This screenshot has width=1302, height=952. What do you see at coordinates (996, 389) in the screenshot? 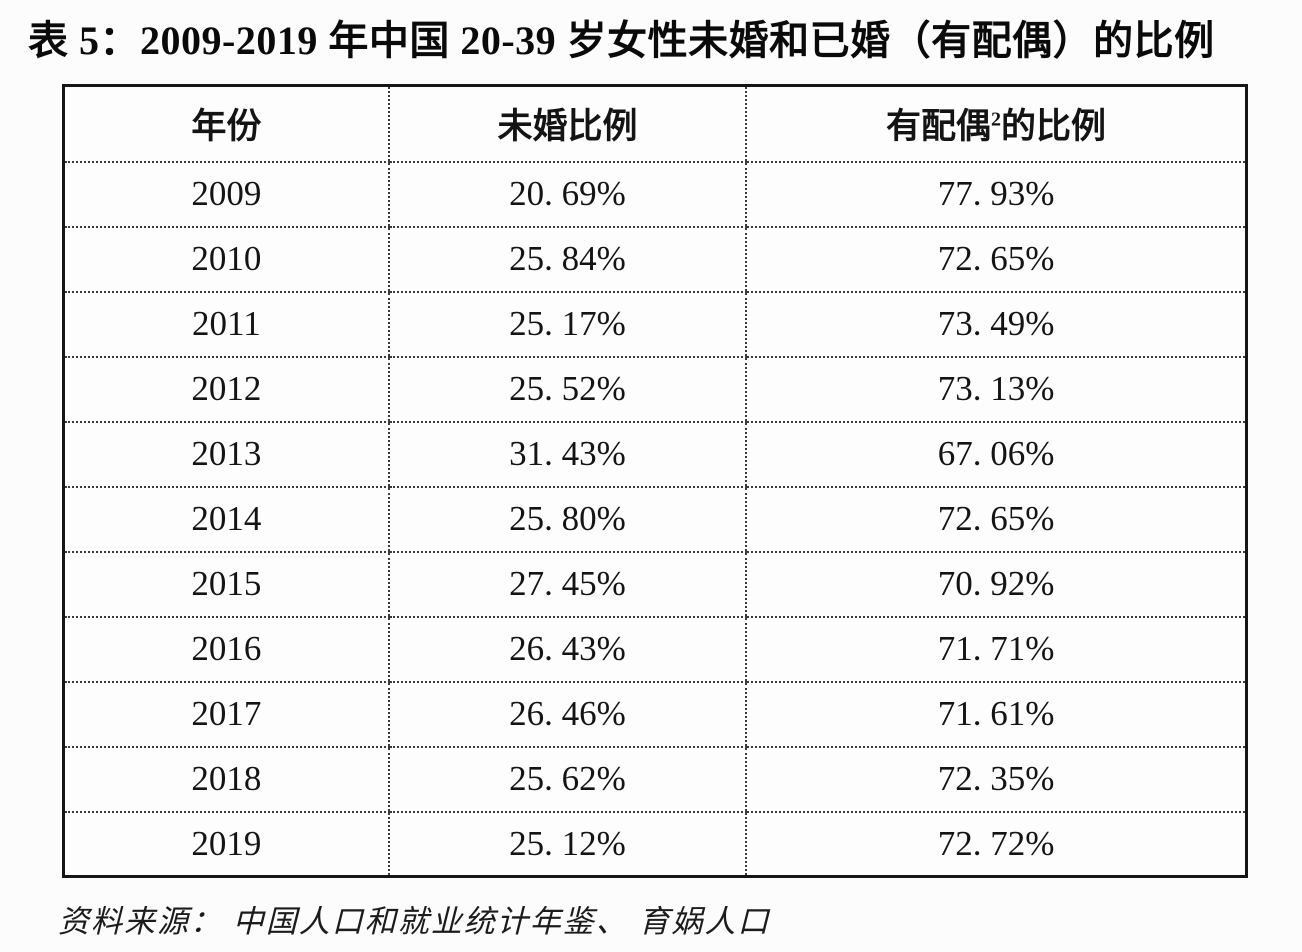
I see `married-ratio-cell: 73. 13%` at bounding box center [996, 389].